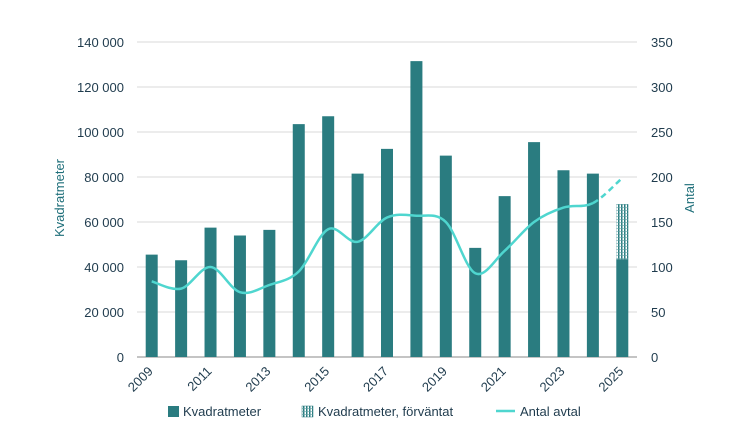 The width and height of the screenshot is (747, 429). What do you see at coordinates (222, 411) in the screenshot?
I see `legend-label-kvadratmeter: Kvadratmeter` at bounding box center [222, 411].